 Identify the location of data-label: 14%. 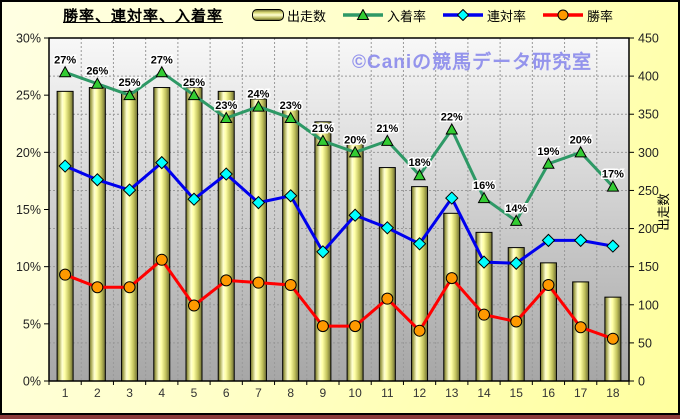
(516, 209).